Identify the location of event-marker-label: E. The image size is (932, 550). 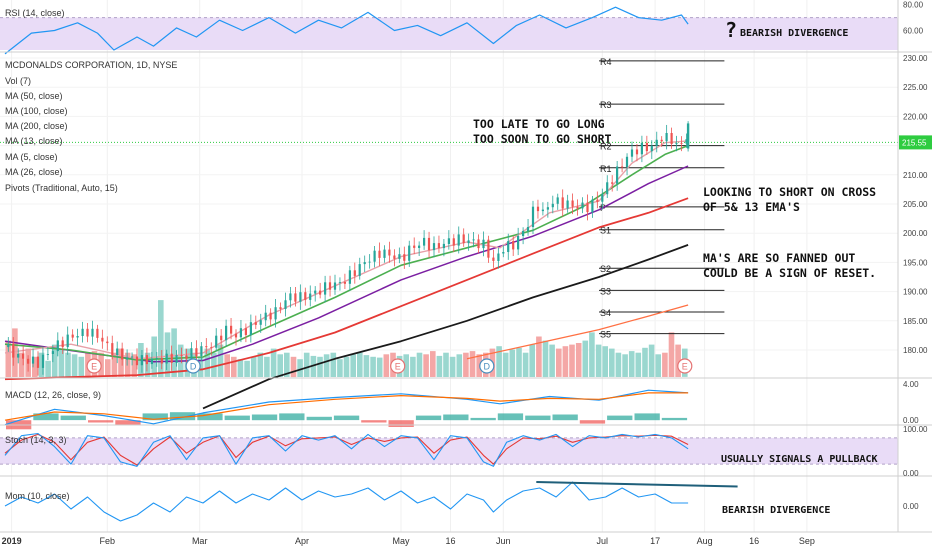
(94, 367).